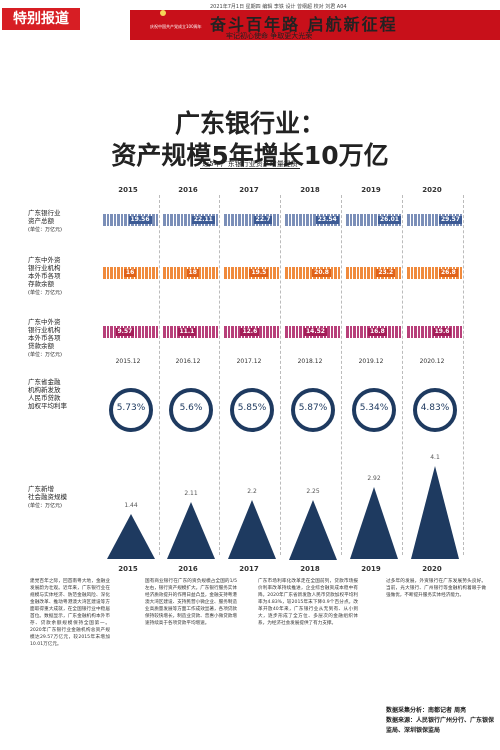 Image resolution: width=500 pixels, height=750 pixels. I want to click on rates-label-text: 广东省金融 机构新发放 人民币贷款 加权平均利率, so click(47, 394).